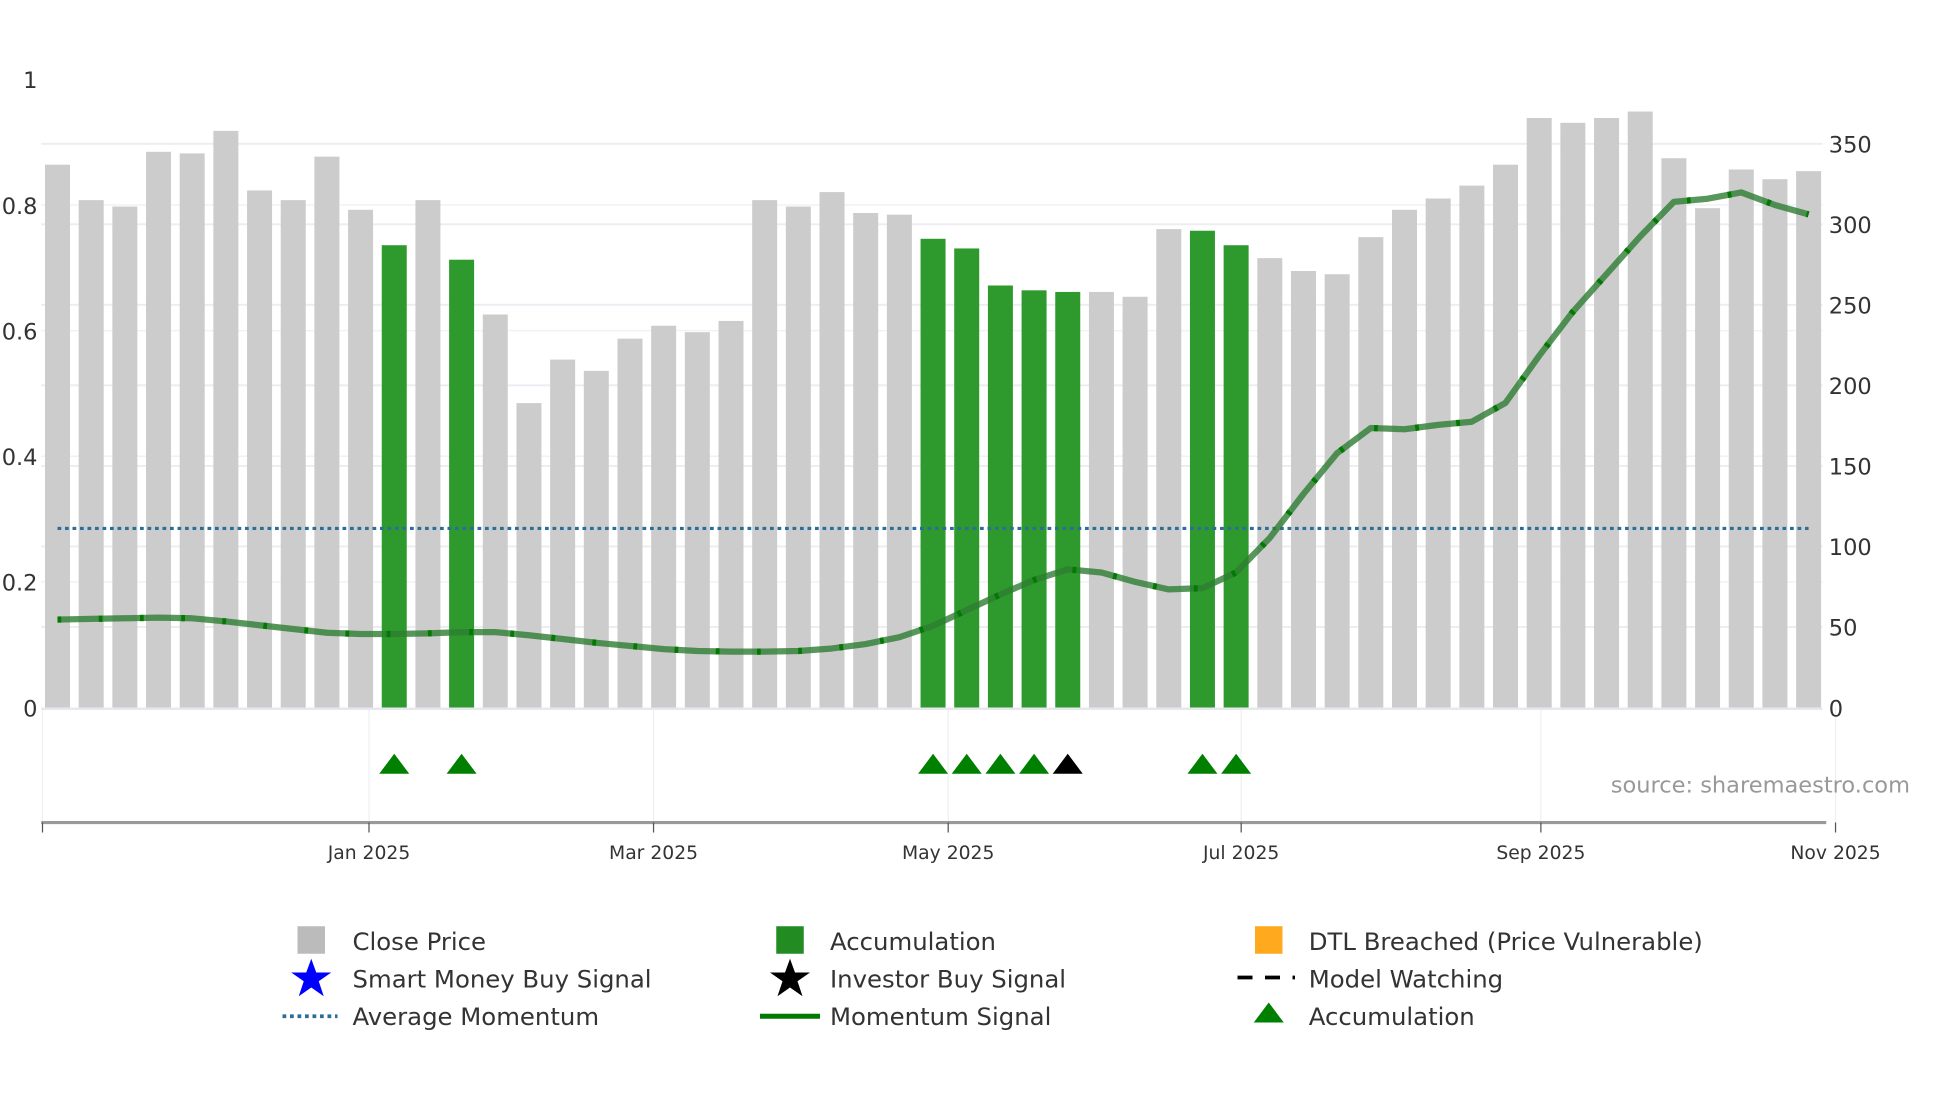  What do you see at coordinates (30, 709) in the screenshot?
I see `left-tick-label: 0` at bounding box center [30, 709].